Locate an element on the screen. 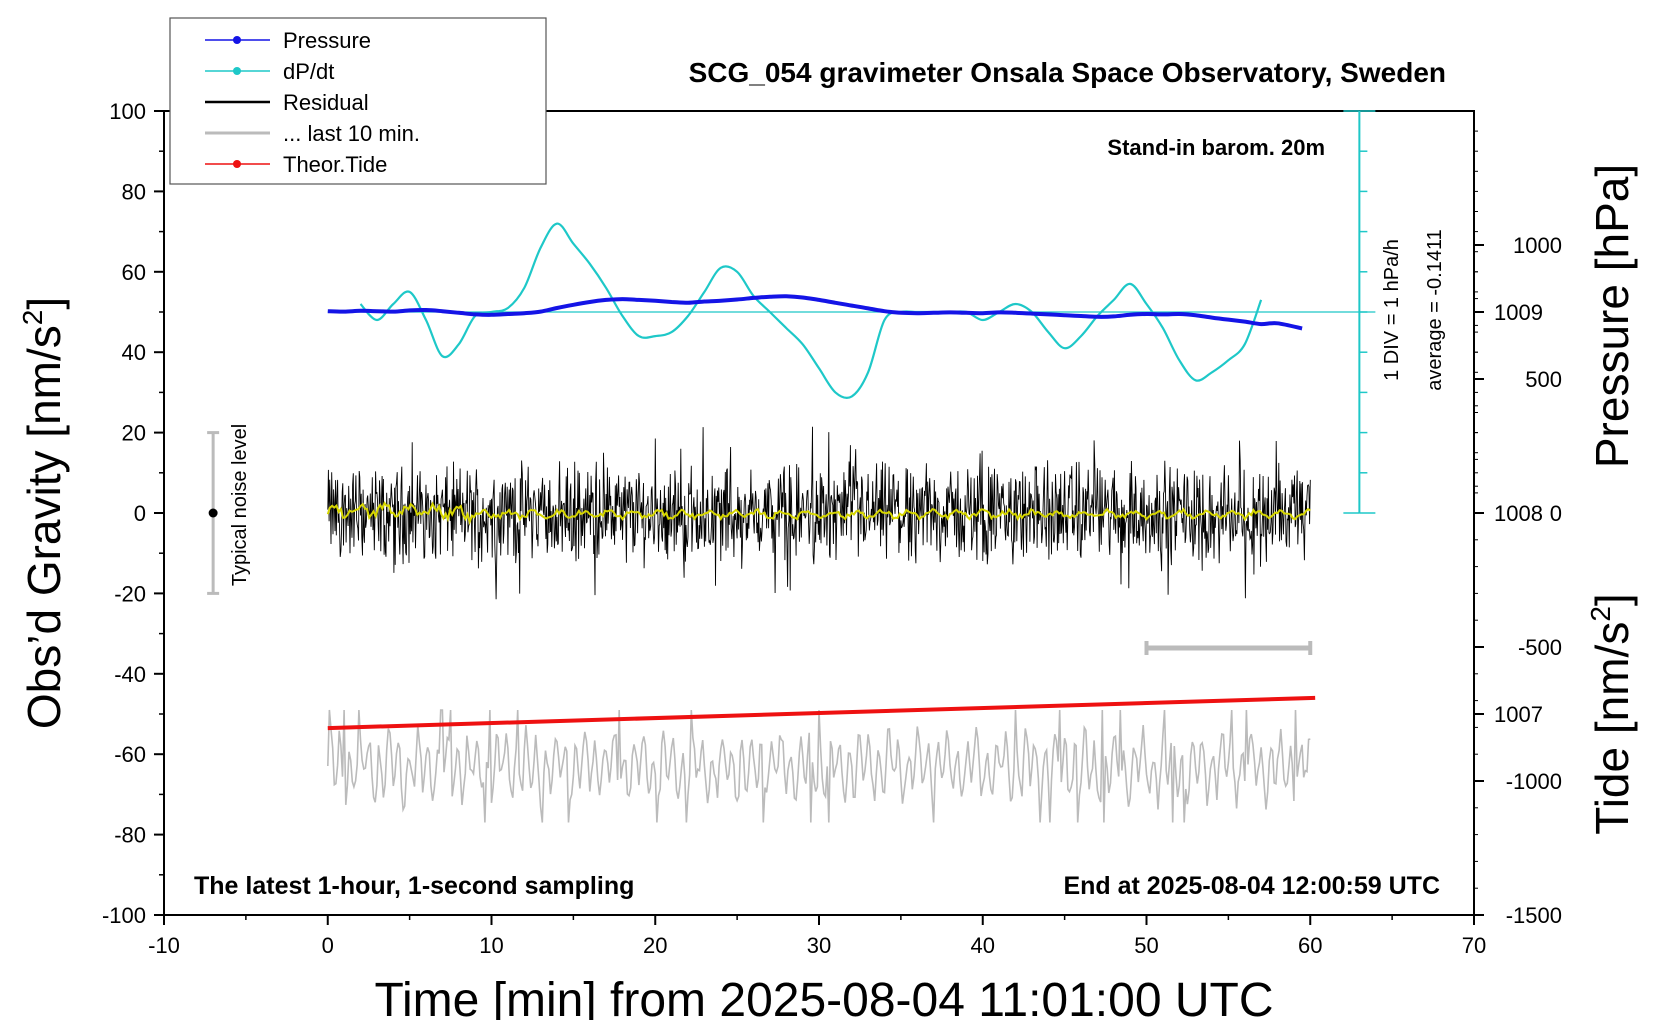 This screenshot has width=1660, height=1020. y-axis-ticks: -100 -80 -60 -40 -20 0 20 40 60 80 100 is located at coordinates (133, 513).